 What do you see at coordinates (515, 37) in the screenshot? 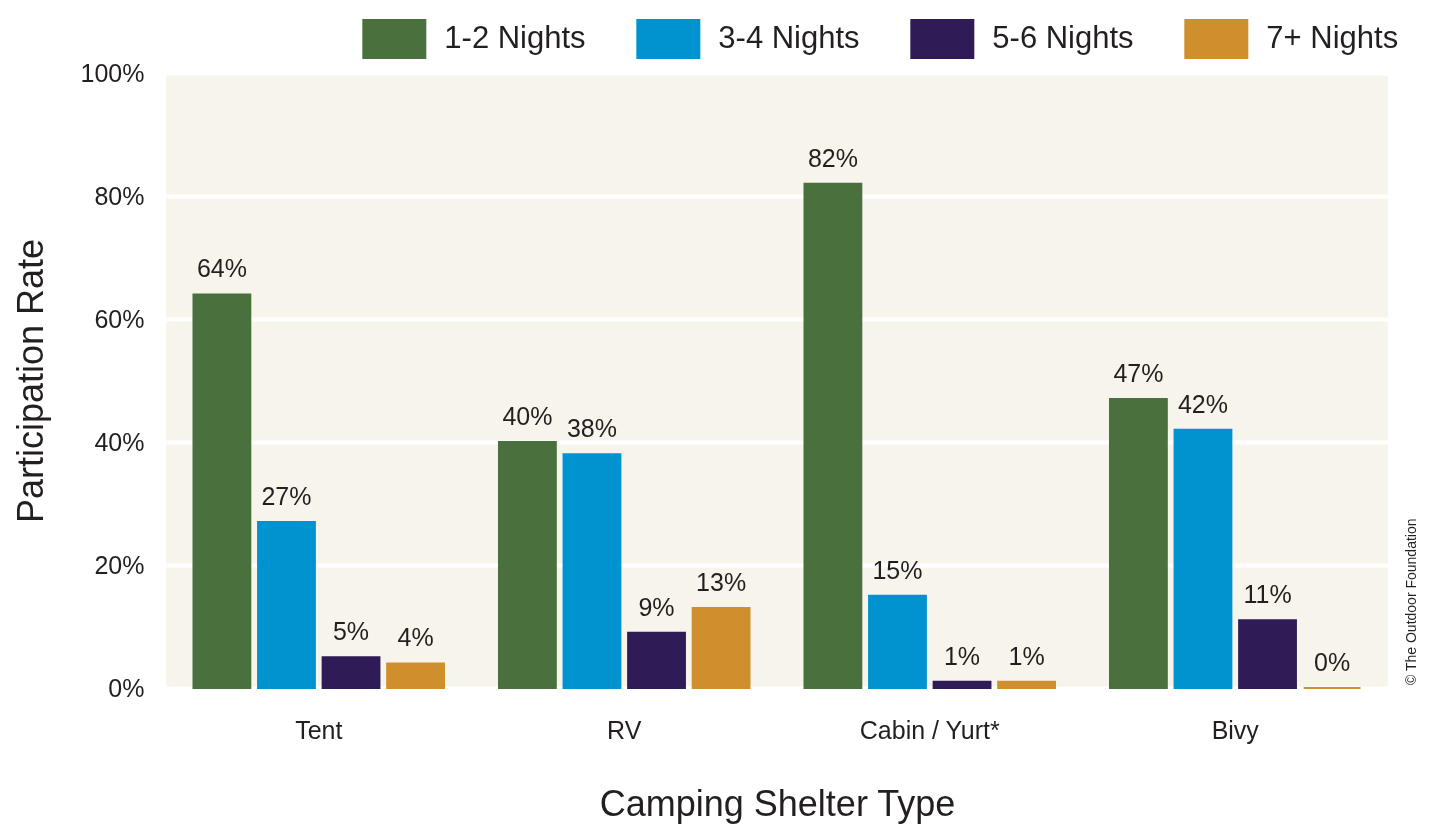
I see `legend-label: 1-2 Nights` at bounding box center [515, 37].